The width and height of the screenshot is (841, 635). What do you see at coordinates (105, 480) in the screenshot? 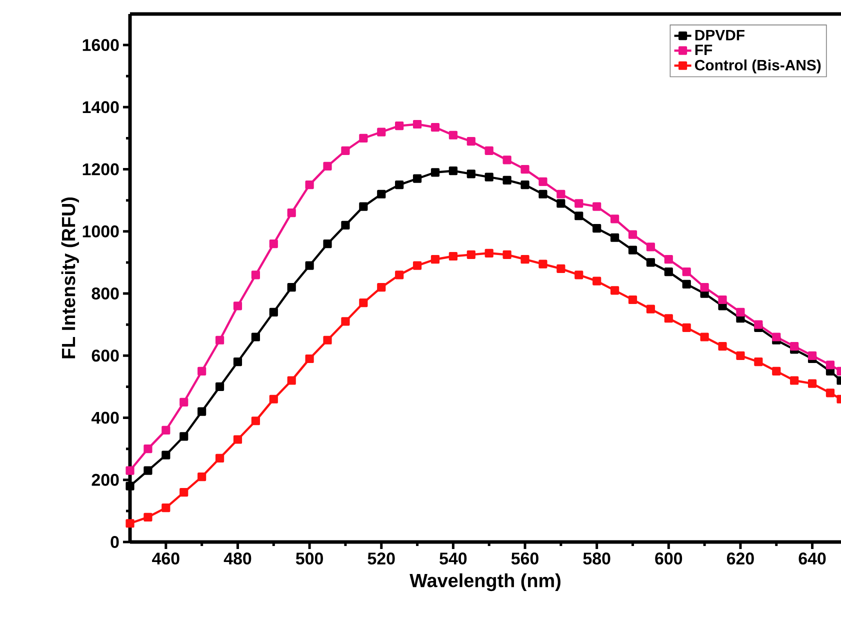
I see `y-tick-label: 200` at bounding box center [105, 480].